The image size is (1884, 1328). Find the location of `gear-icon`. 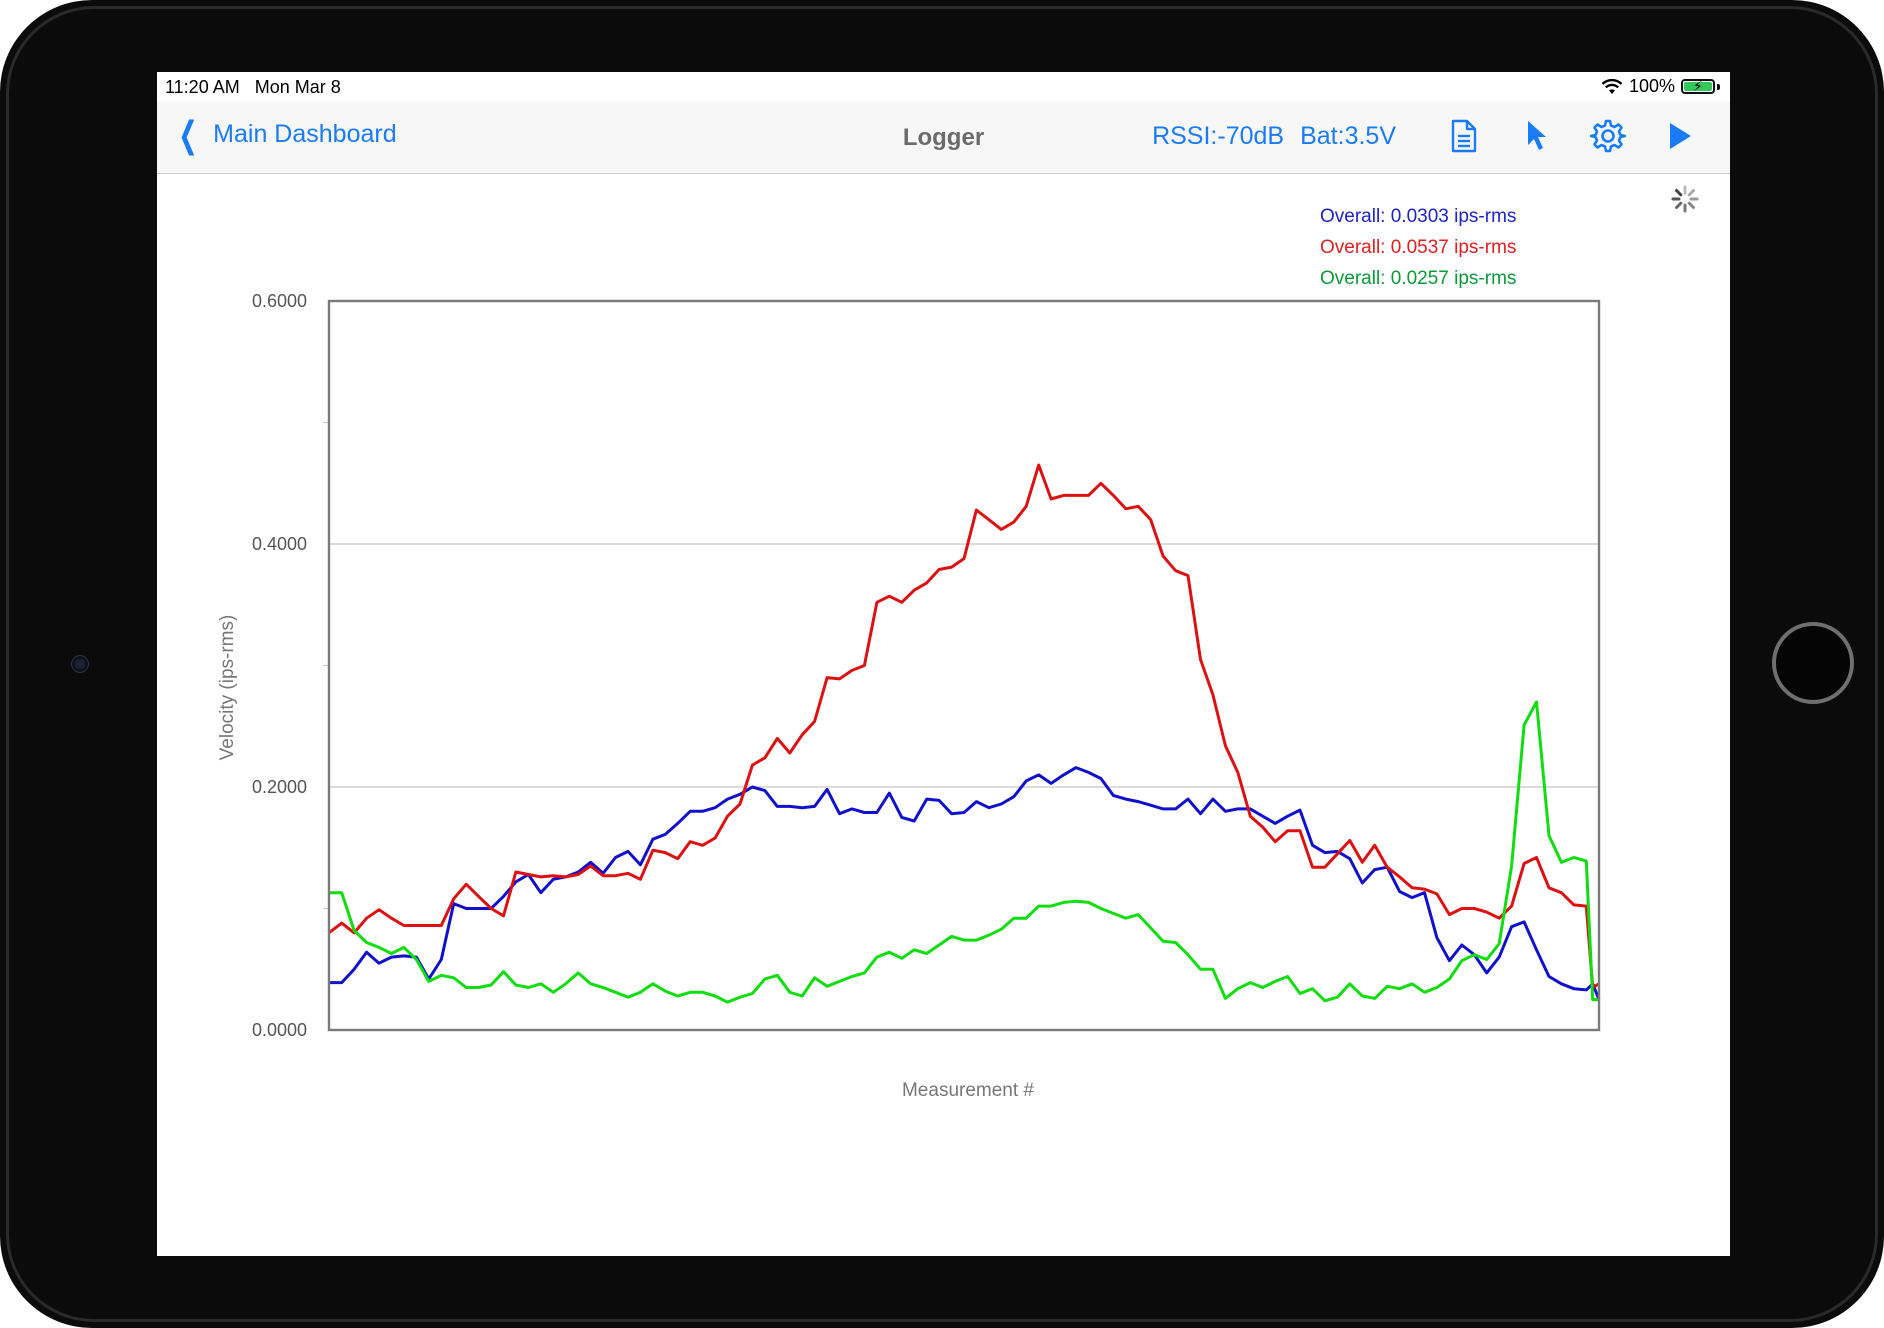

gear-icon is located at coordinates (1608, 136).